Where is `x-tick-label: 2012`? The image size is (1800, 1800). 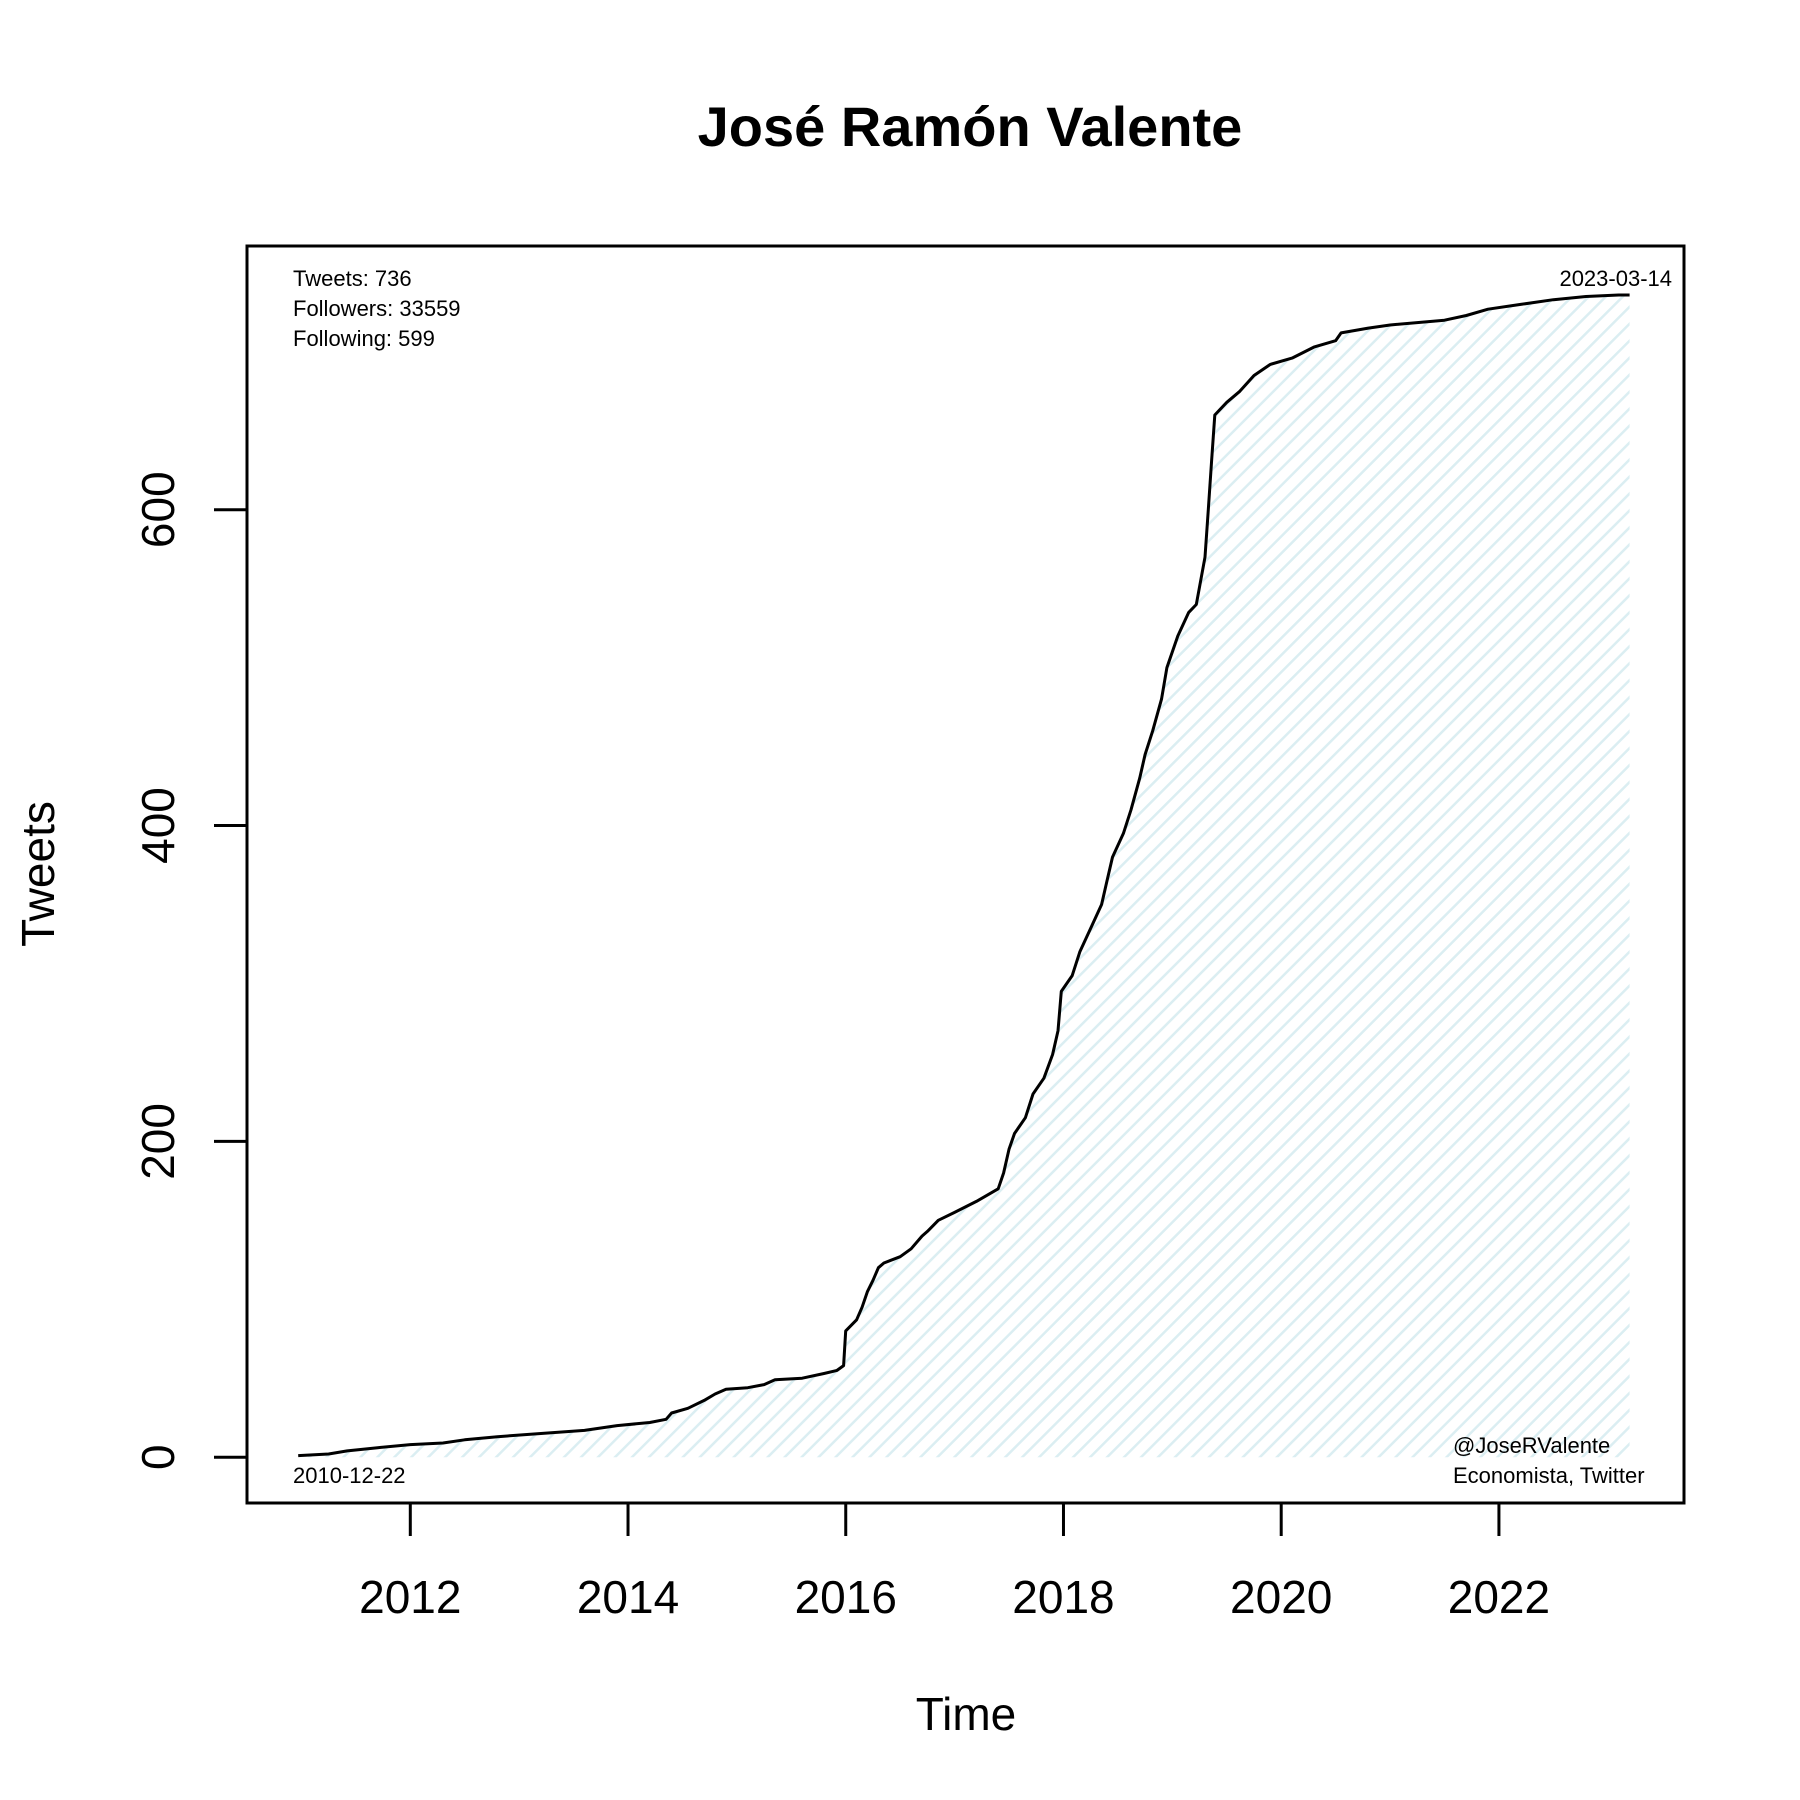 x-tick-label: 2012 is located at coordinates (410, 1597).